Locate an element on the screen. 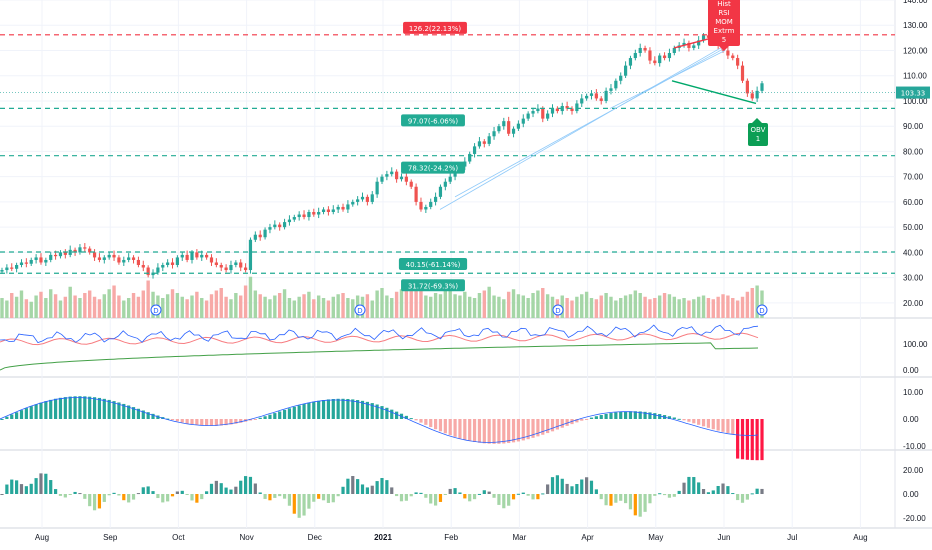 The height and width of the screenshot is (550, 932). x-tick-label: 2021 is located at coordinates (383, 537).